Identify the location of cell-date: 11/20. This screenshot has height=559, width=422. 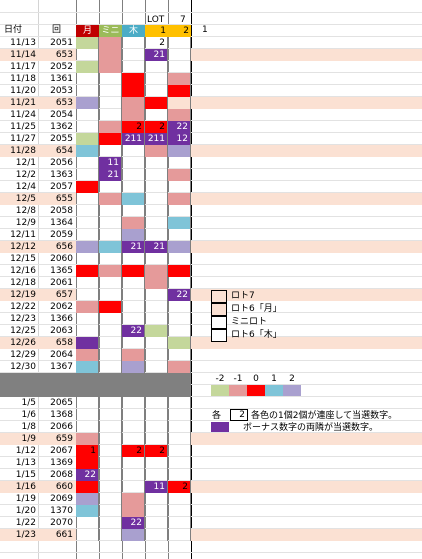
(23, 91).